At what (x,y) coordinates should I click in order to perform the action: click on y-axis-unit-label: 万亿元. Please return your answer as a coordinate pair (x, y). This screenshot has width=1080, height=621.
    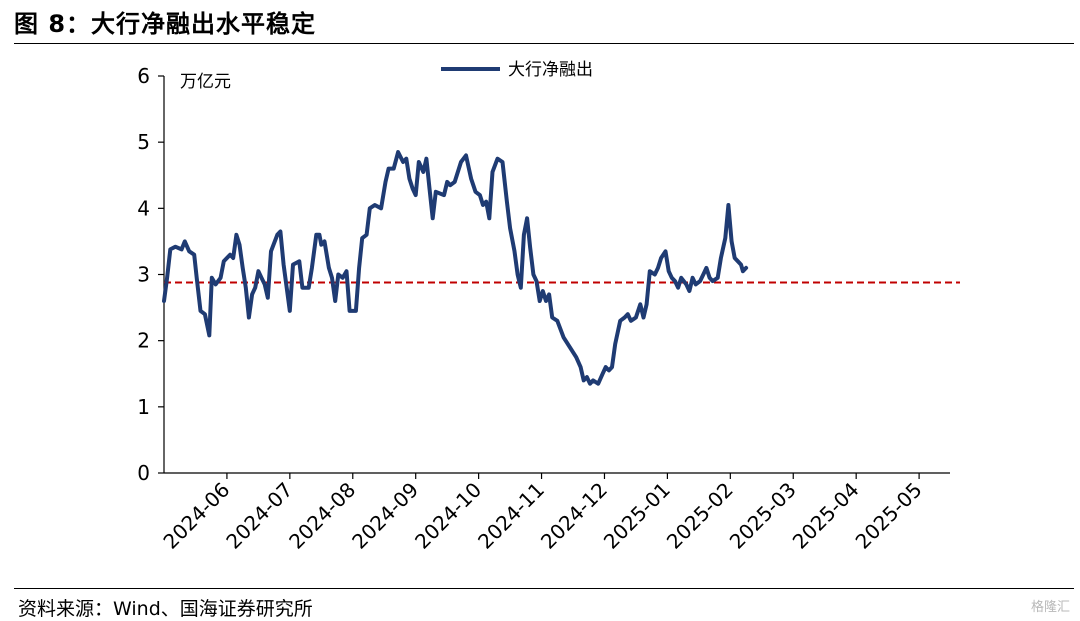
    Looking at the image, I should click on (205, 82).